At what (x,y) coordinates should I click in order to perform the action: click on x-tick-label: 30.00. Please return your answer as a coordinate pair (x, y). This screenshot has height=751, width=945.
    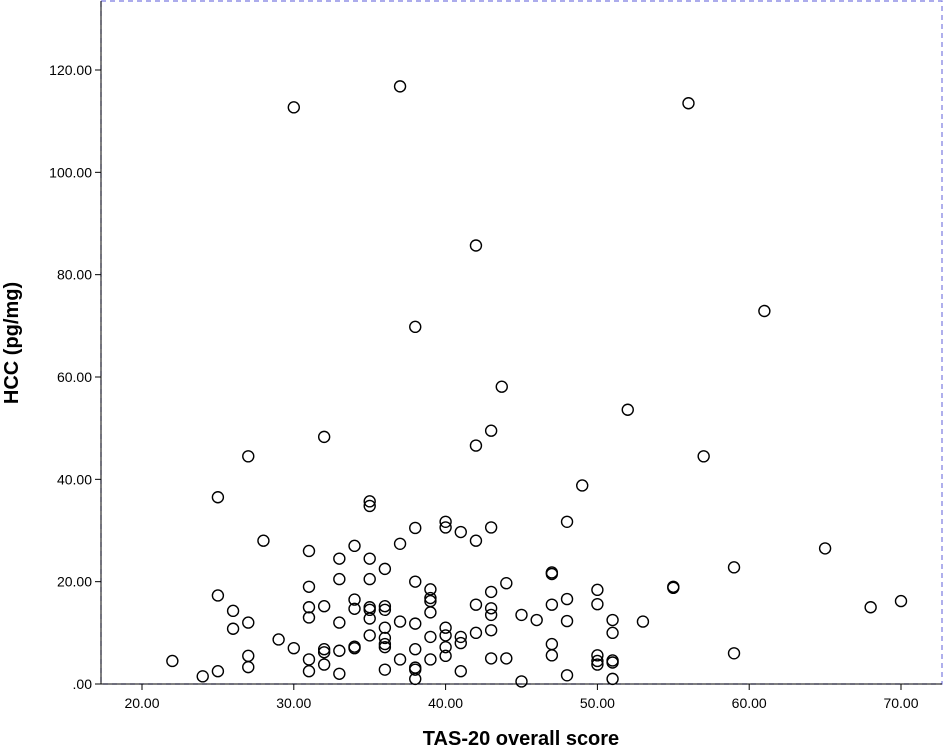
    Looking at the image, I should click on (293, 703).